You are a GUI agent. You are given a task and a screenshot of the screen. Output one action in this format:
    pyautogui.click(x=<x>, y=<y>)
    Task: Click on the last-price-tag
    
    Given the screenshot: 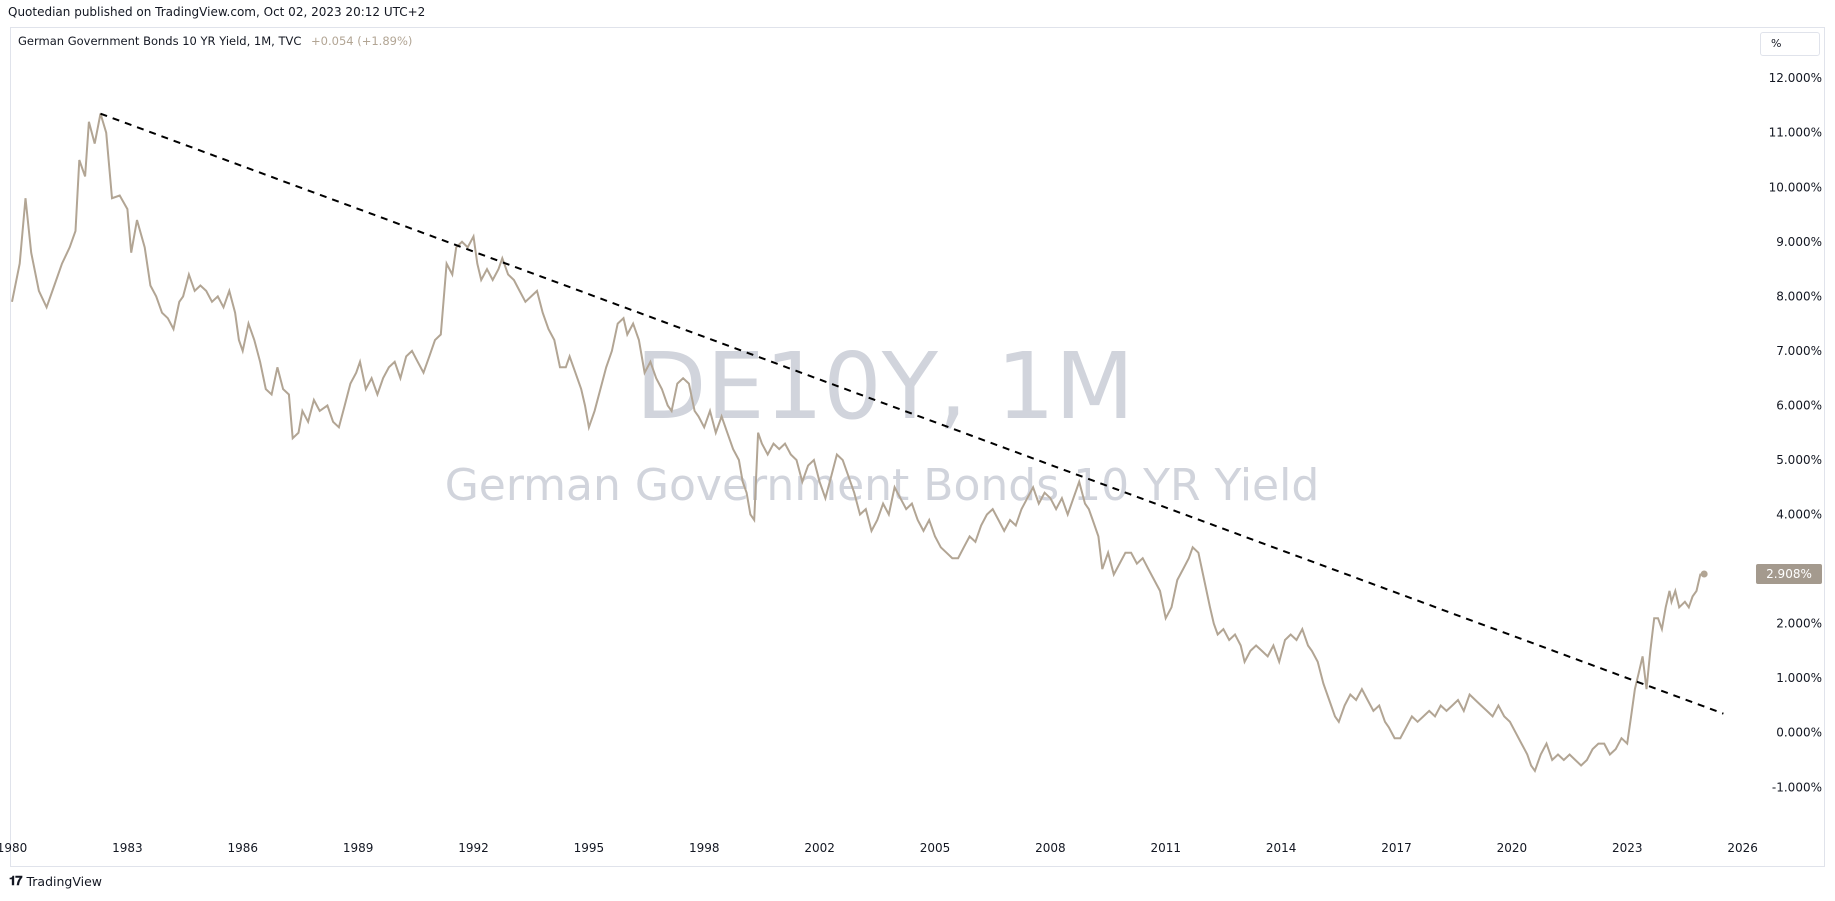 What is the action you would take?
    pyautogui.click(x=1789, y=574)
    